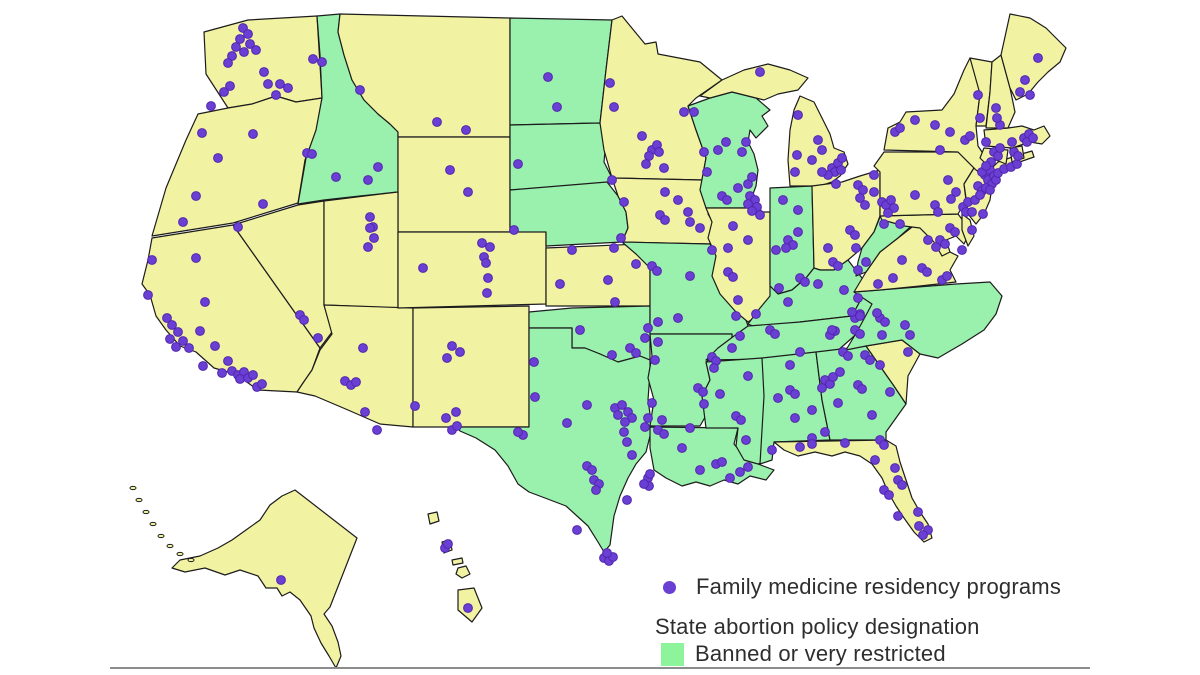  I want to click on legend-policy-heading-label: State abortion policy designation, so click(817, 626).